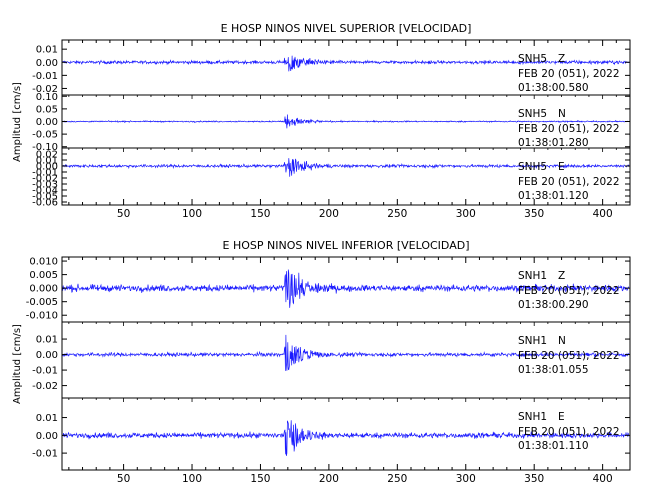  I want to click on y-tick-label: -0.010, so click(42, 316).